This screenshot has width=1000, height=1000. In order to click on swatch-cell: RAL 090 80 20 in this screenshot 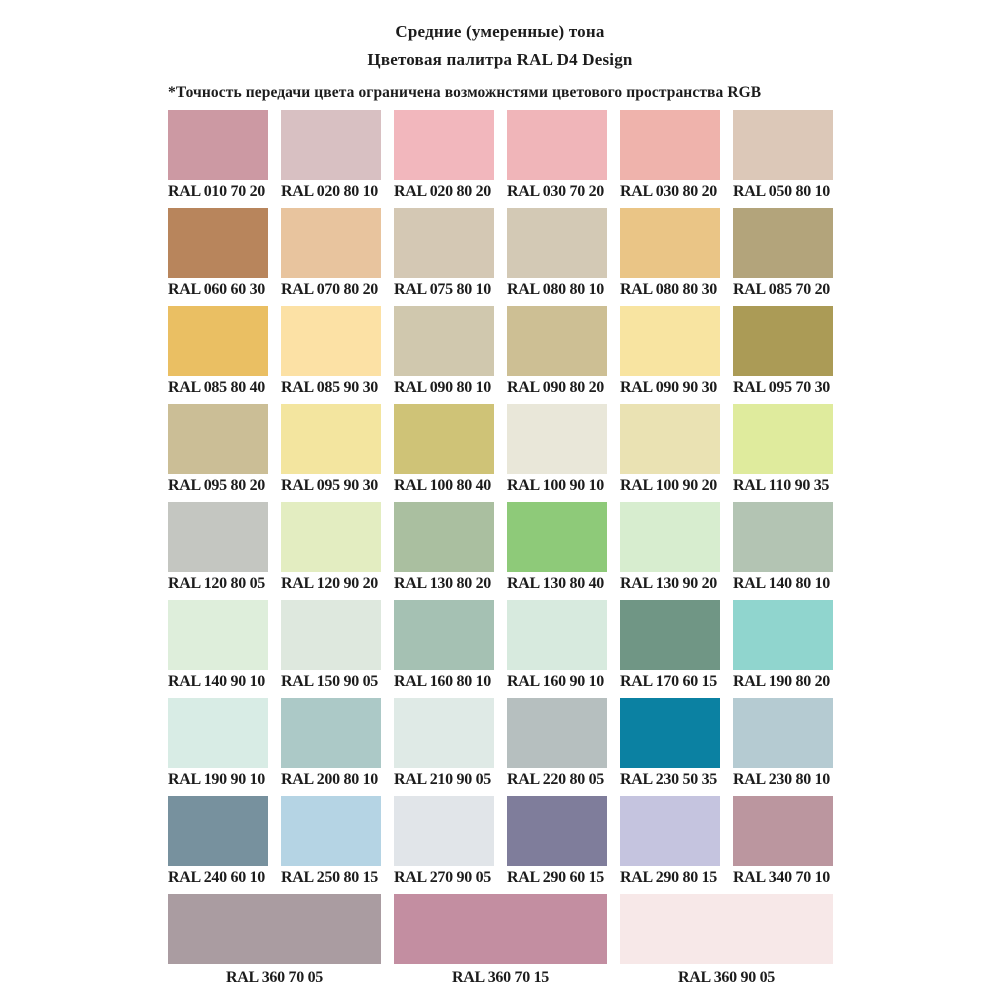, I will do `click(557, 352)`.